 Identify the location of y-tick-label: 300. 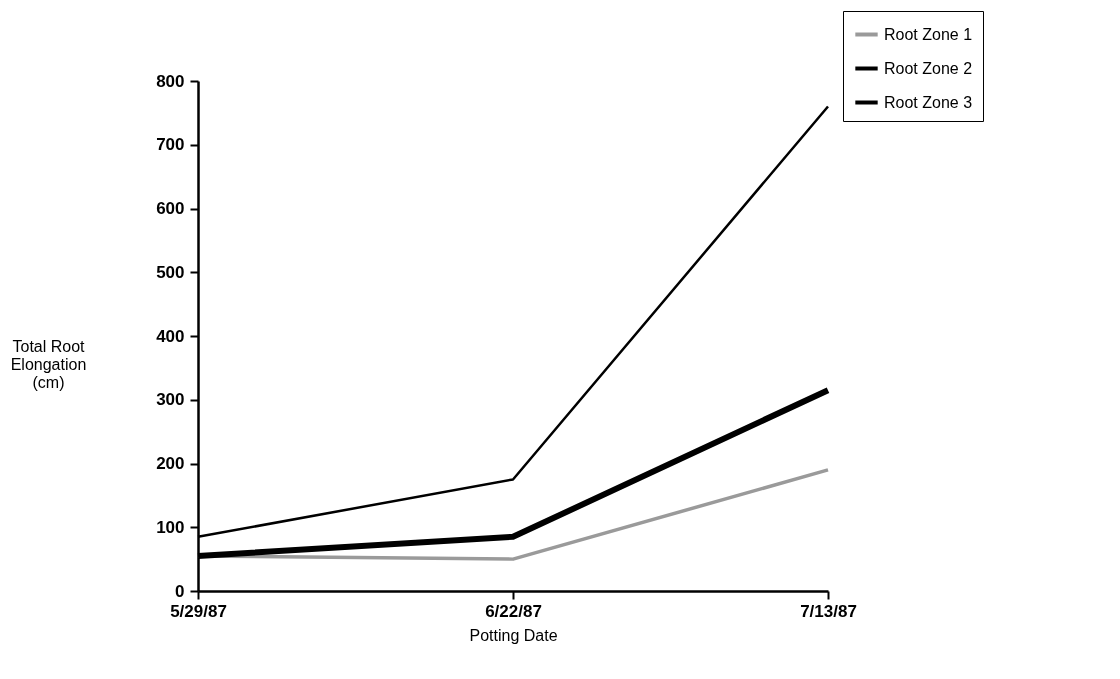
(170, 400).